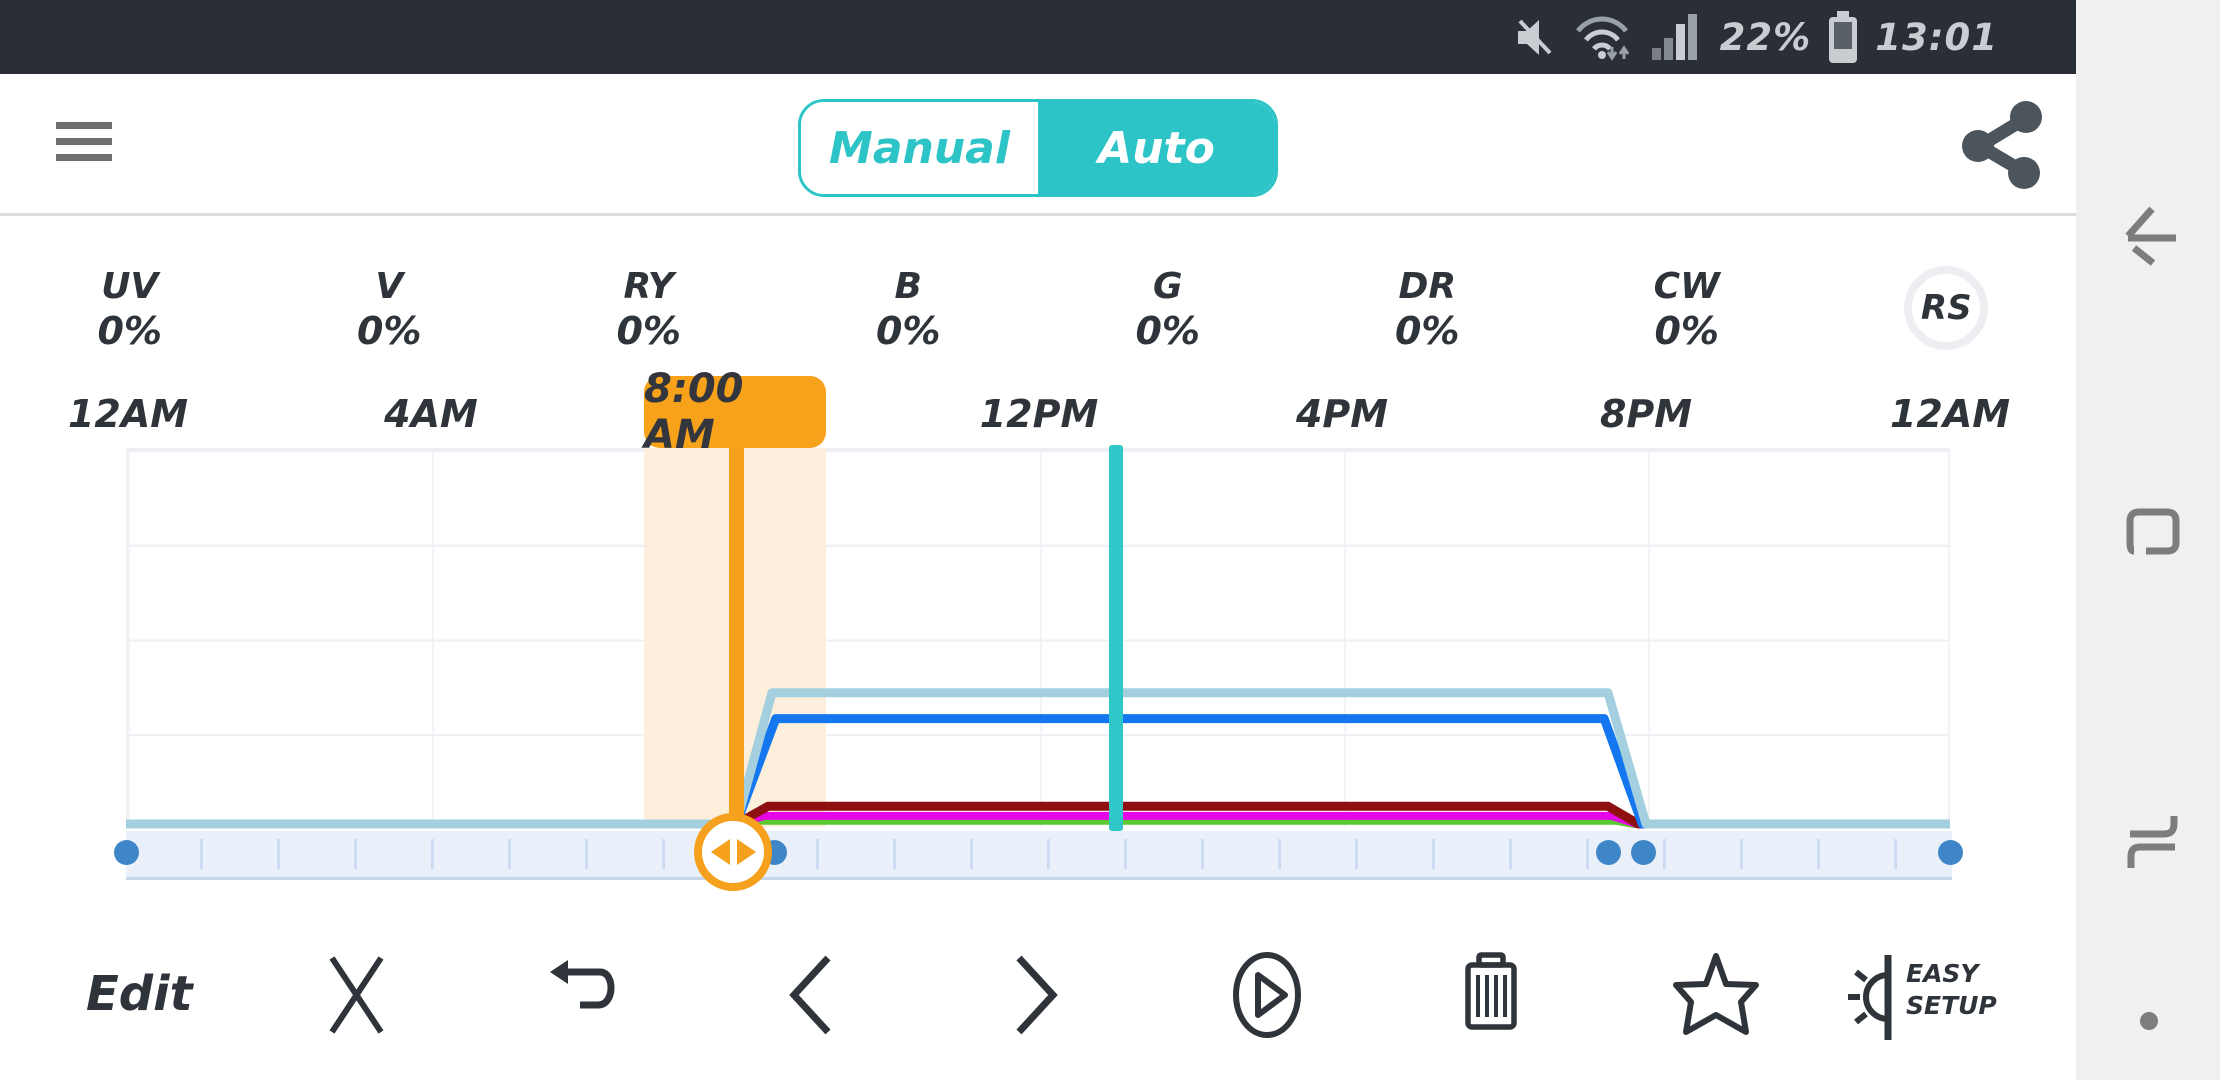 The width and height of the screenshot is (2220, 1080). What do you see at coordinates (810, 995) in the screenshot?
I see `previous-icon` at bounding box center [810, 995].